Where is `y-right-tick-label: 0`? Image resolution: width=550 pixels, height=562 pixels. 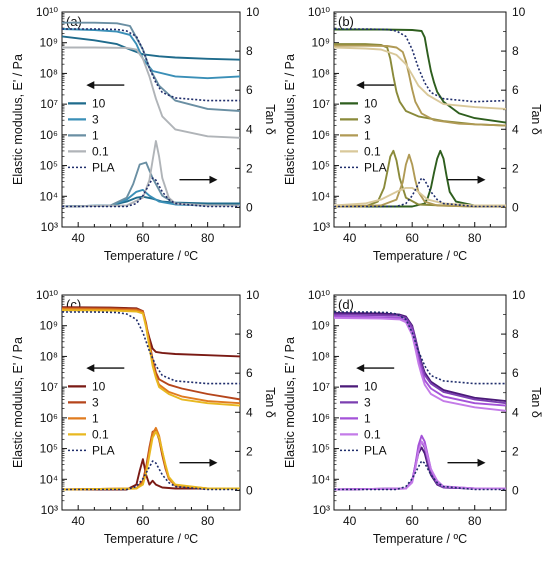 y-right-tick-label: 0 is located at coordinates (249, 490).